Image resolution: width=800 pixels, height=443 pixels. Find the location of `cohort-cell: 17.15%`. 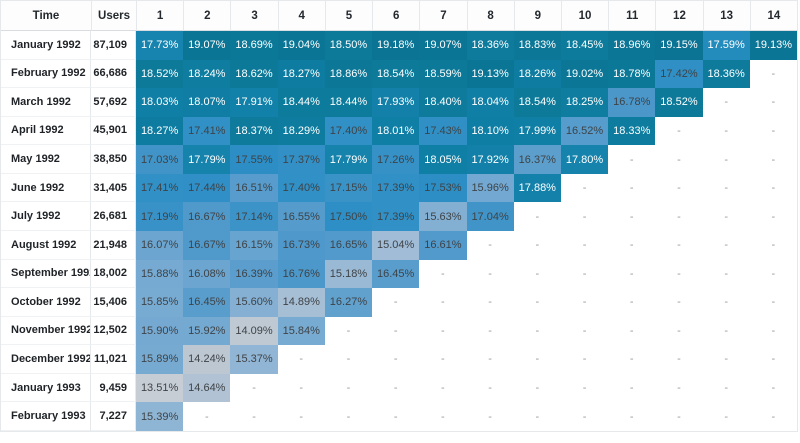

cohort-cell: 17.15% is located at coordinates (348, 188).